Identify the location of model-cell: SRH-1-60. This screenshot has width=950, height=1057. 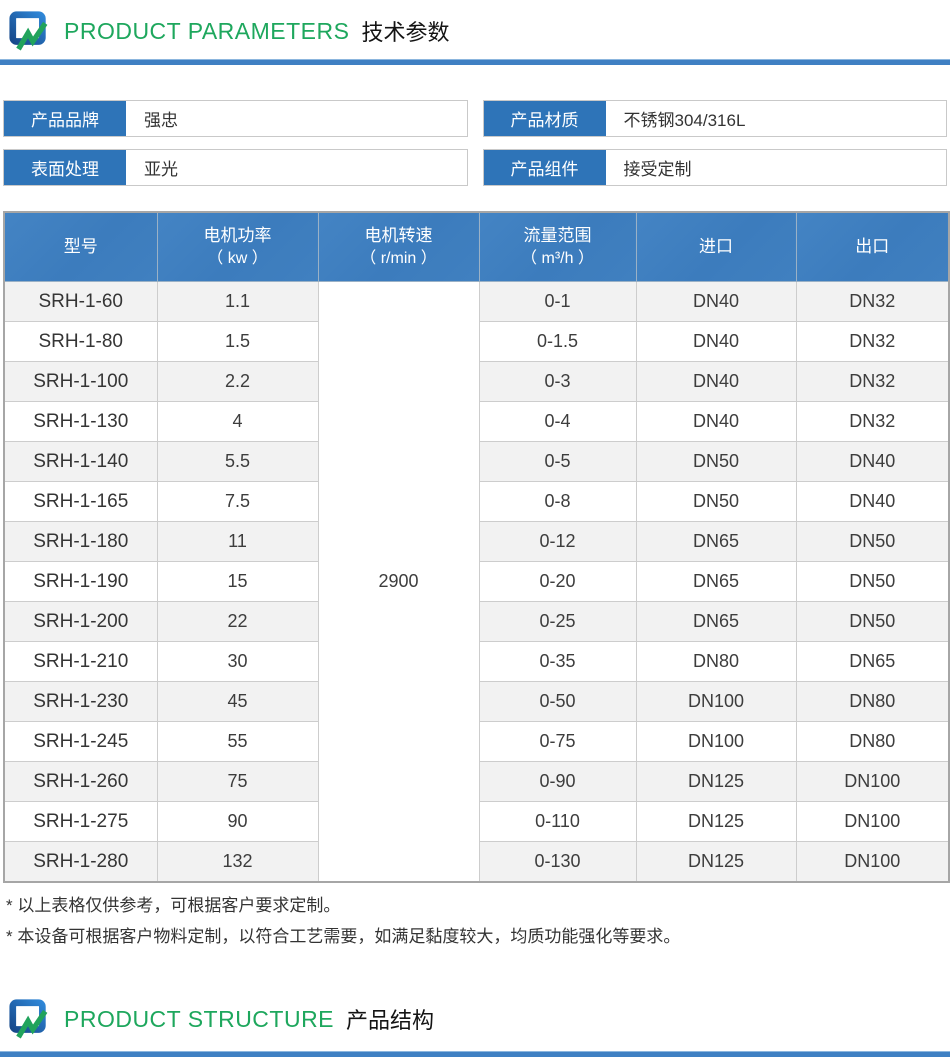
(80, 301).